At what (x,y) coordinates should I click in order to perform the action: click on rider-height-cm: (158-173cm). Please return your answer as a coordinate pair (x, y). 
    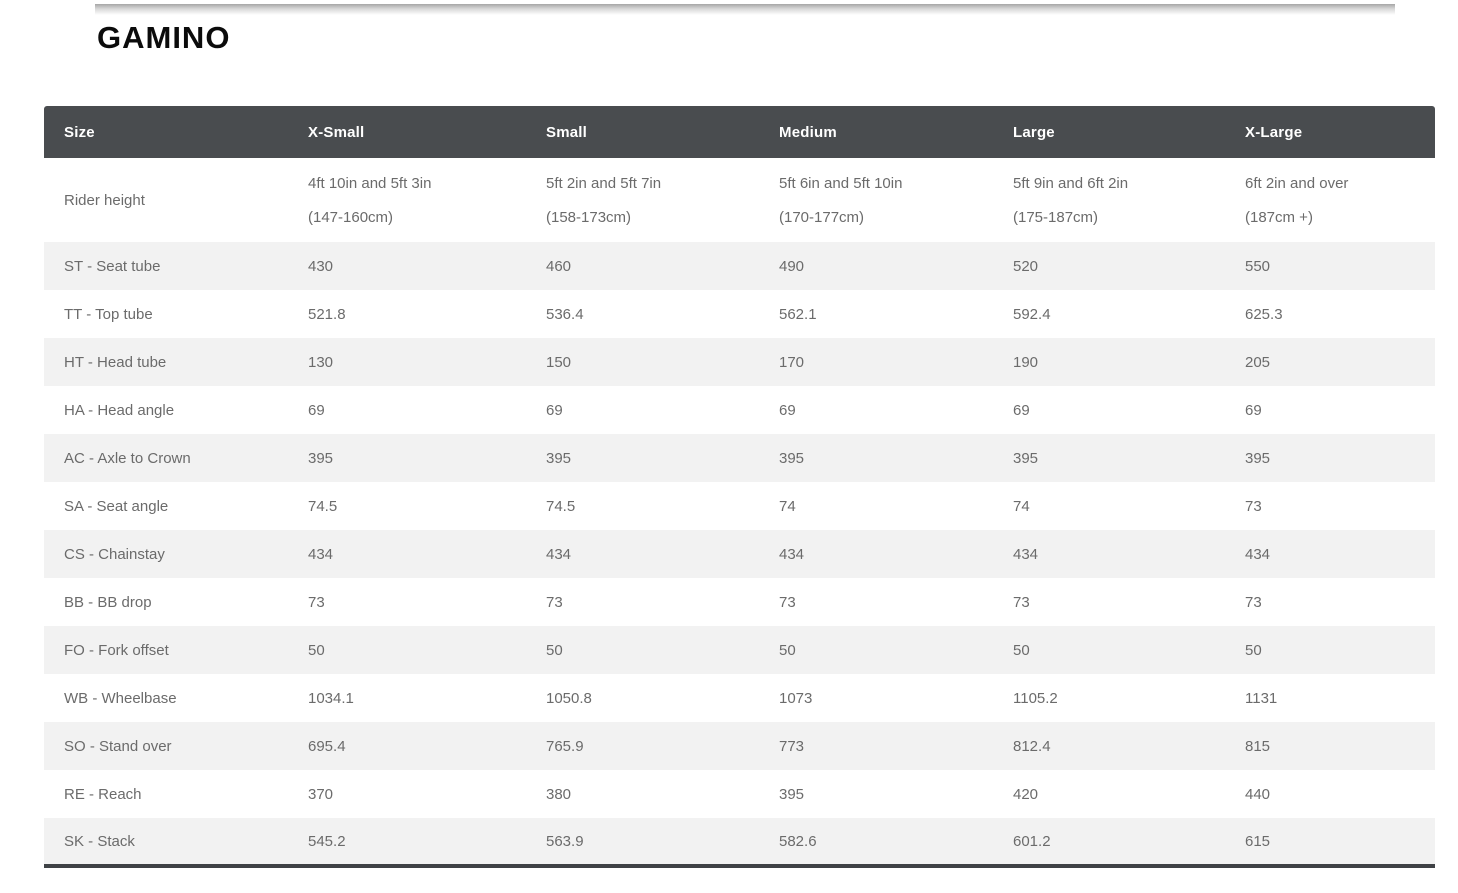
    Looking at the image, I should click on (589, 217).